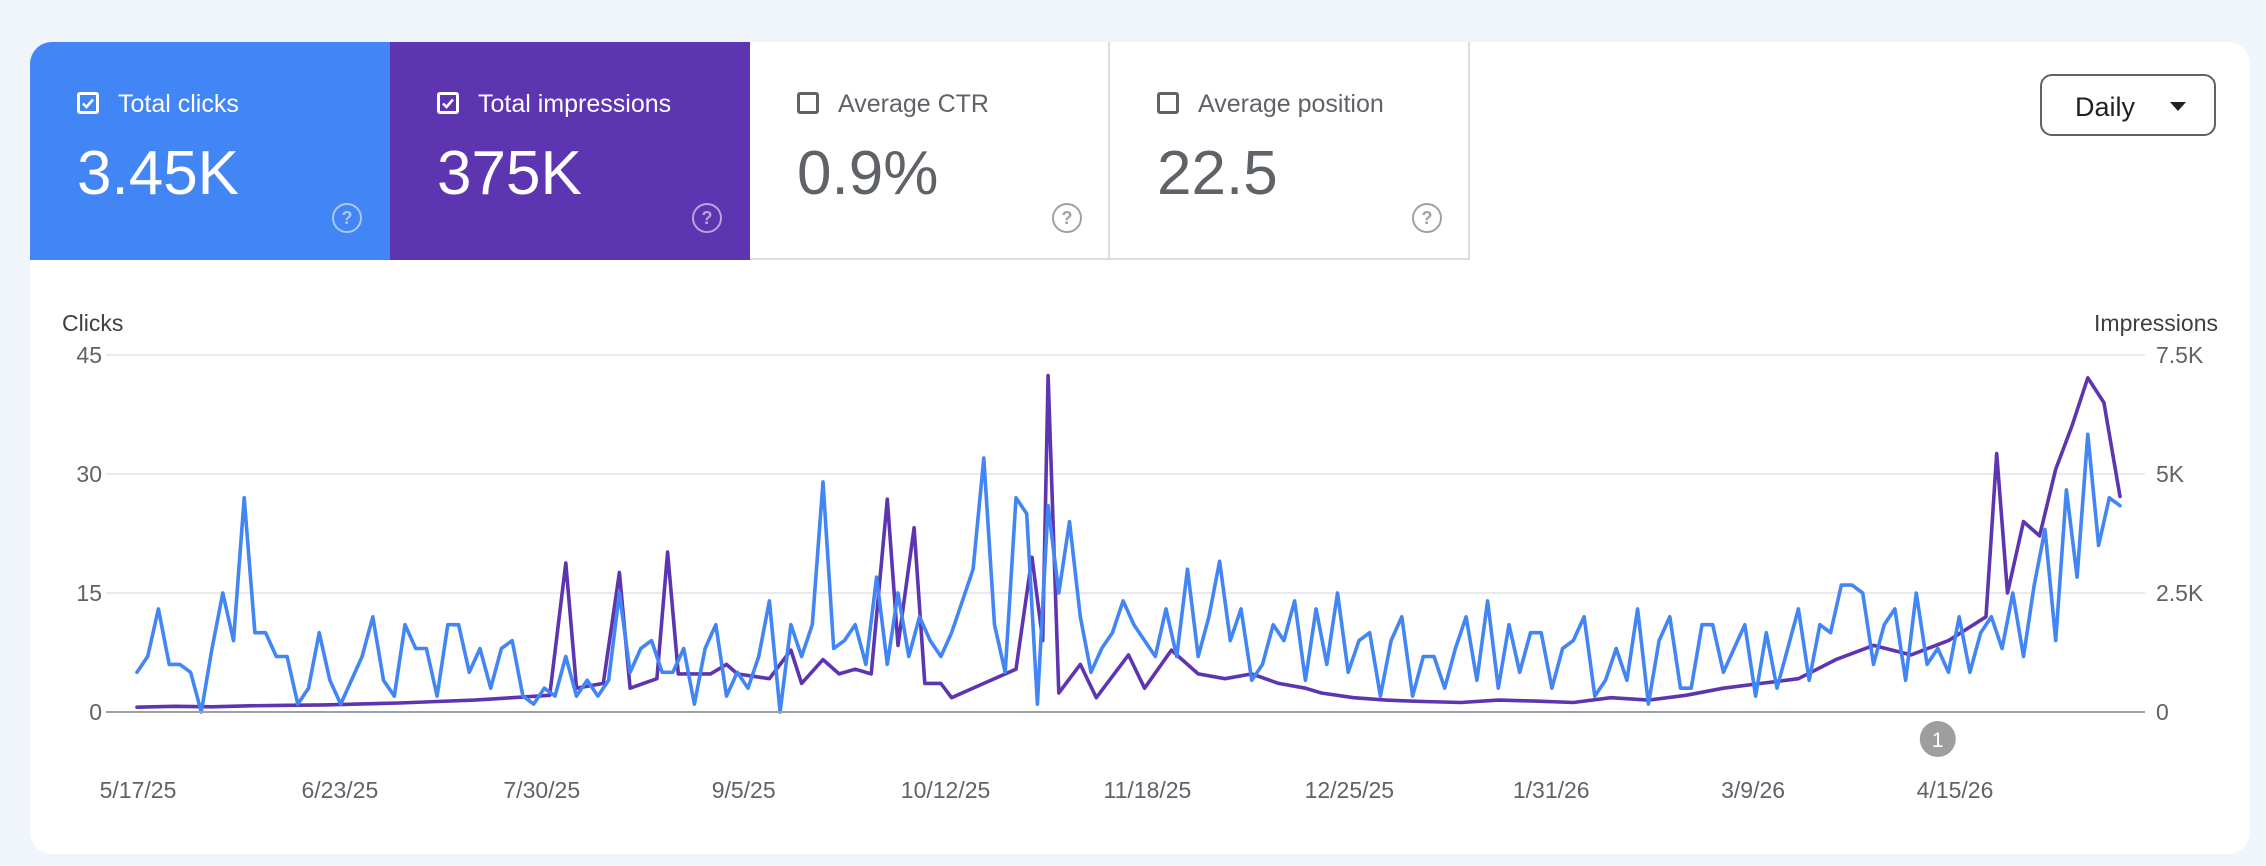 The height and width of the screenshot is (866, 2266). Describe the element at coordinates (808, 103) in the screenshot. I see `checkbox-average-ctr` at that location.